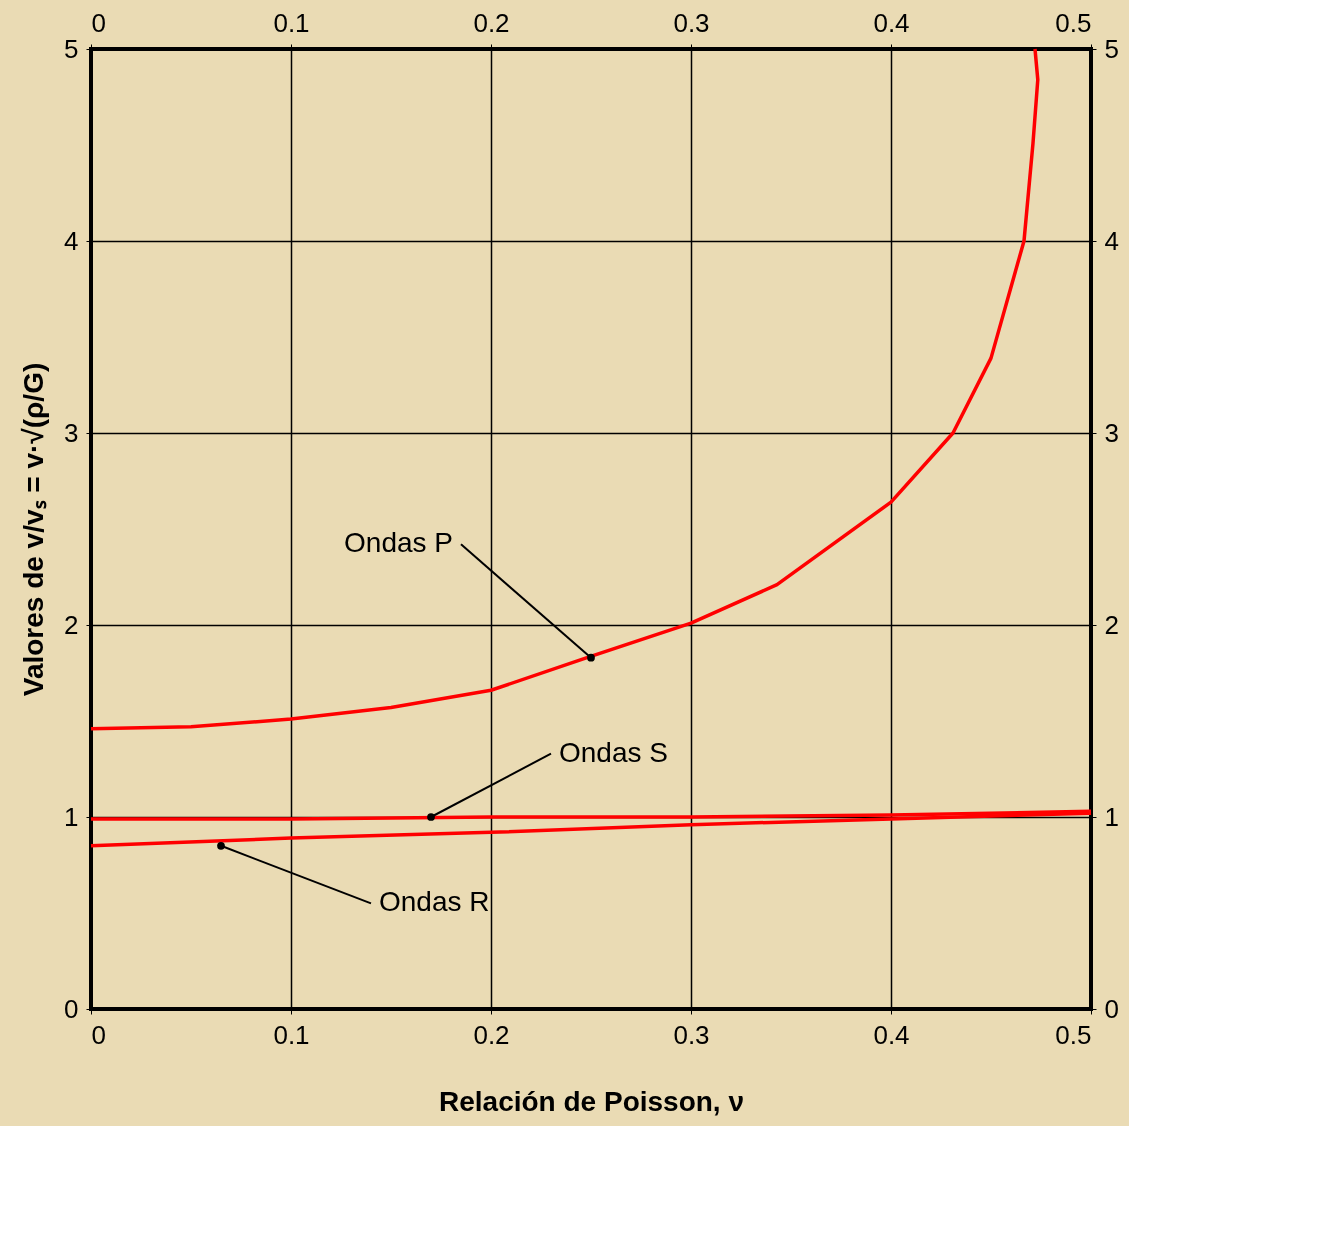 The width and height of the screenshot is (1324, 1238). I want to click on x2-tick-label: 0, so click(98, 22).